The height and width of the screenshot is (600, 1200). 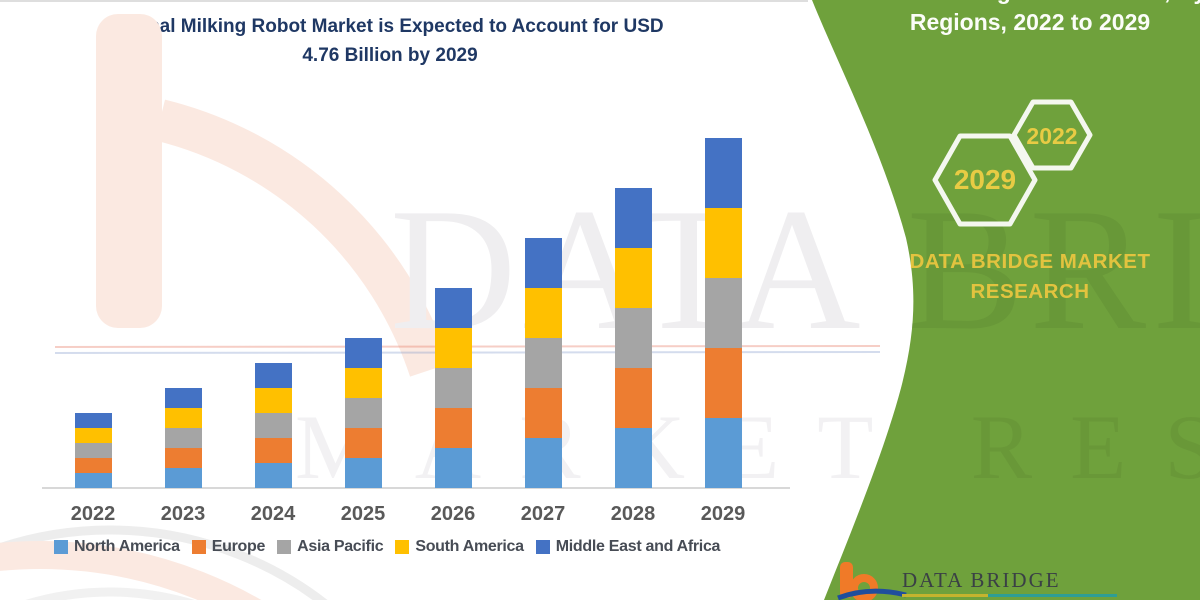 What do you see at coordinates (273, 514) in the screenshot?
I see `x-axis-label-2024: 2024` at bounding box center [273, 514].